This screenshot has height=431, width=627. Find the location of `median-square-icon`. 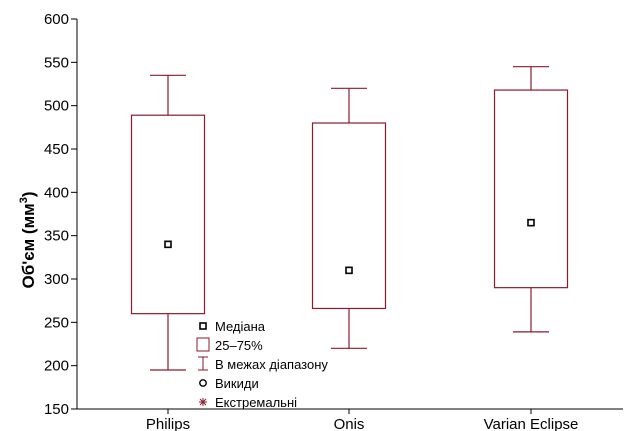

median-square-icon is located at coordinates (203, 326).